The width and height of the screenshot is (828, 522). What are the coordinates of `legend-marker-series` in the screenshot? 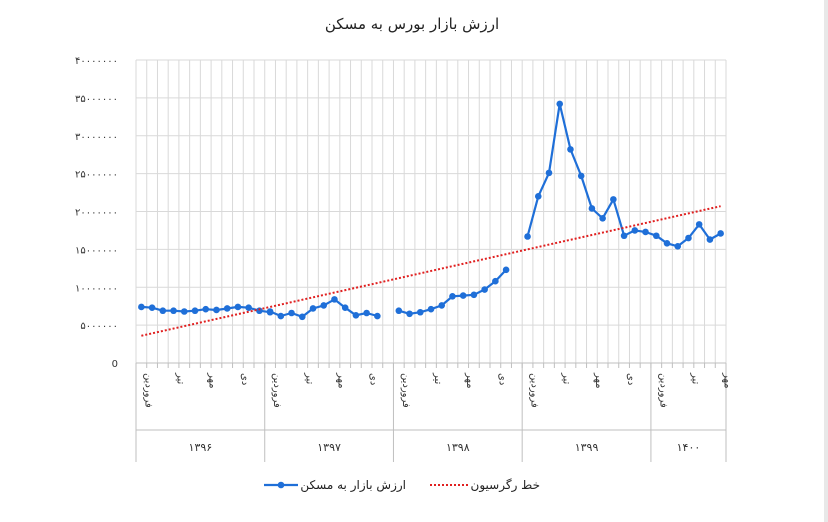 It's located at (281, 485).